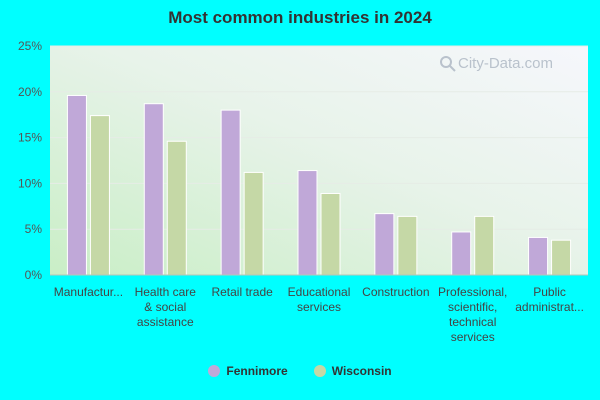  I want to click on category-label: Educational services, so click(319, 299).